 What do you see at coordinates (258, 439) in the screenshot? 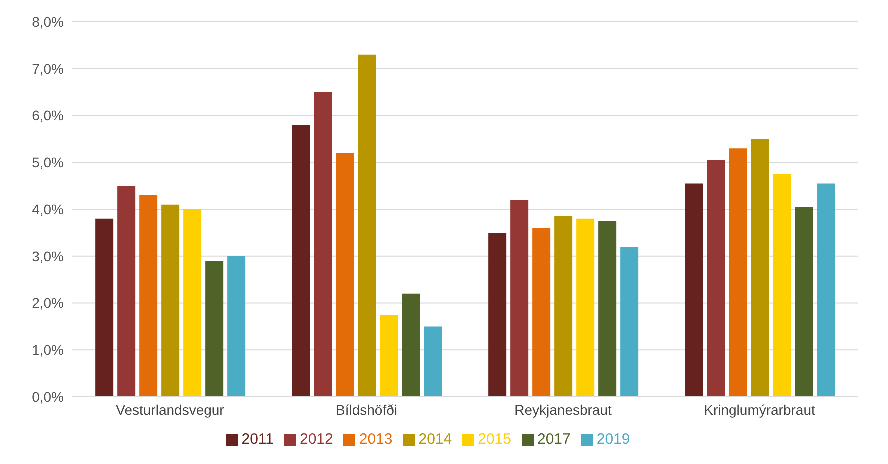
I see `legend-label: 2011` at bounding box center [258, 439].